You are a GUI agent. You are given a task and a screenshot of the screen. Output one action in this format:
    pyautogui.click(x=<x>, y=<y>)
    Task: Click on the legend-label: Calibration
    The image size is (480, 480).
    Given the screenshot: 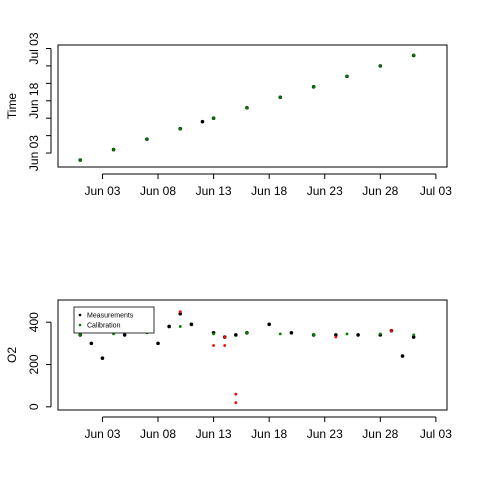 What is the action you would take?
    pyautogui.click(x=104, y=326)
    